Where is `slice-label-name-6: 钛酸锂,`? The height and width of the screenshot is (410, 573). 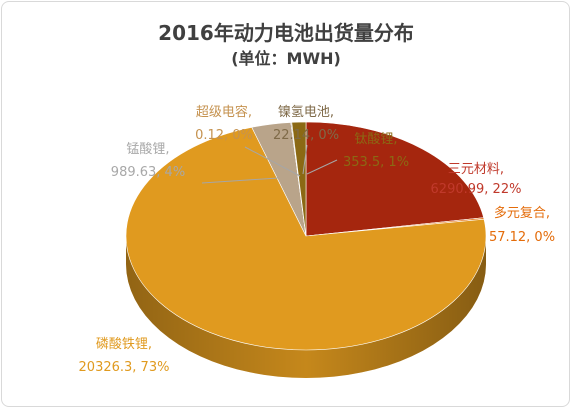 slice-label-name-6: 钛酸锂, is located at coordinates (375, 139).